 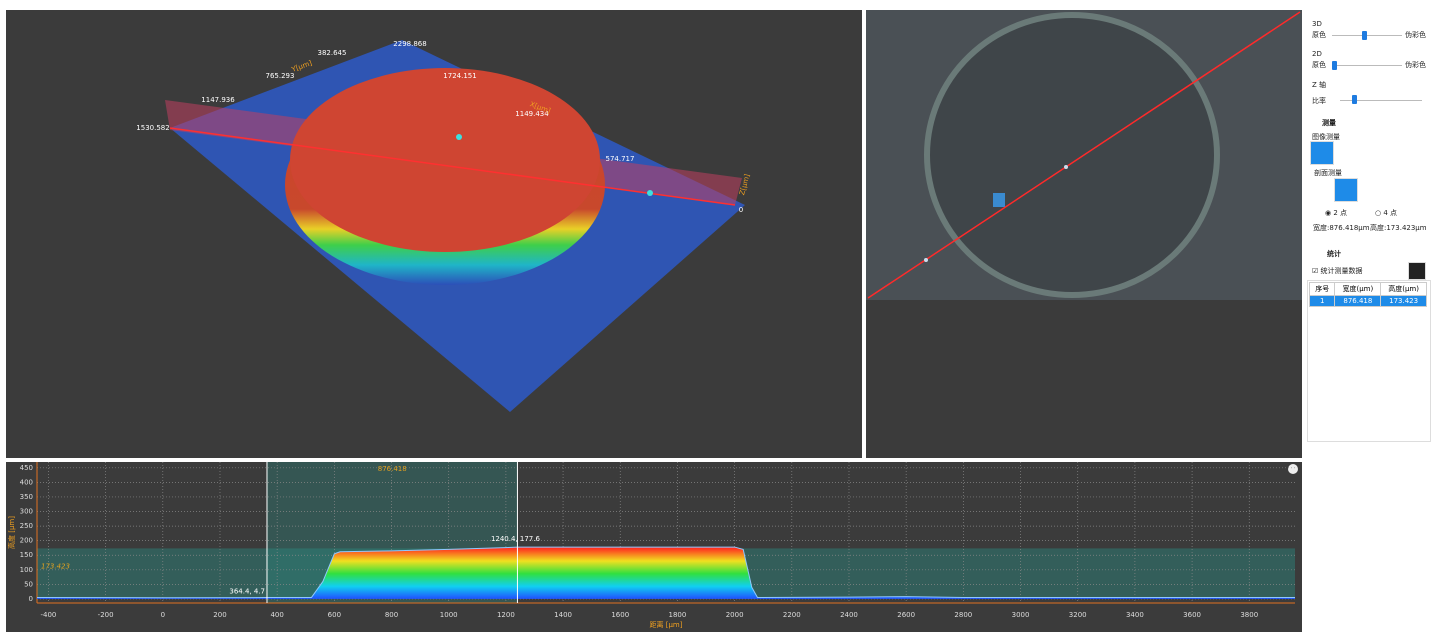 What do you see at coordinates (1346, 190) in the screenshot?
I see `tool-width` at bounding box center [1346, 190].